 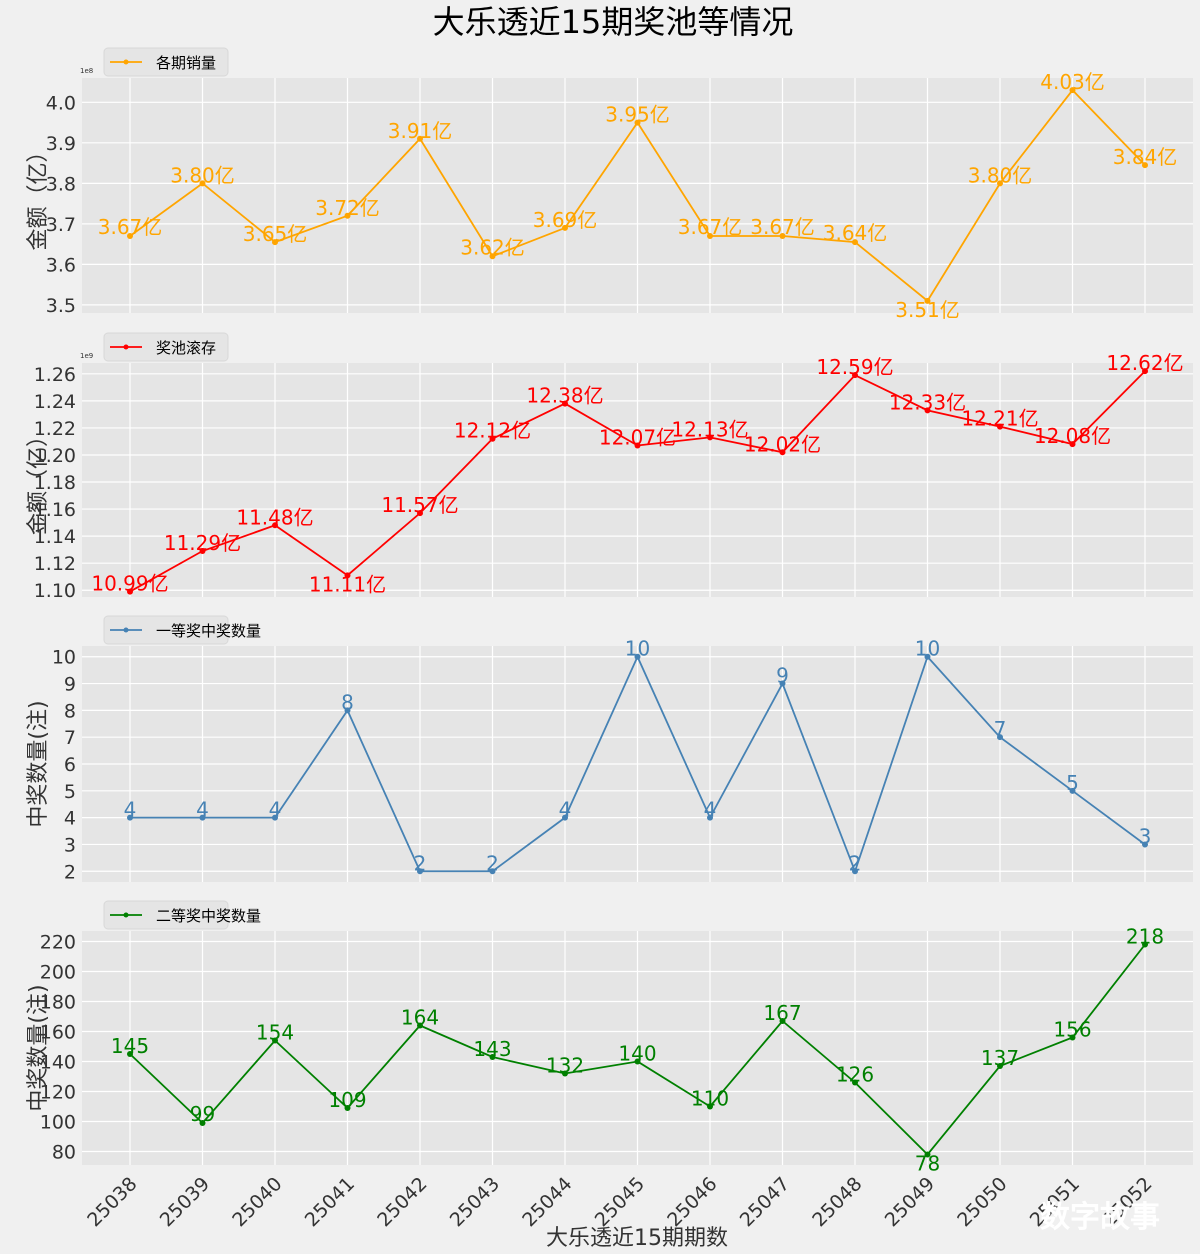 What do you see at coordinates (185, 1202) in the screenshot?
I see `x-tick-label: 25039` at bounding box center [185, 1202].